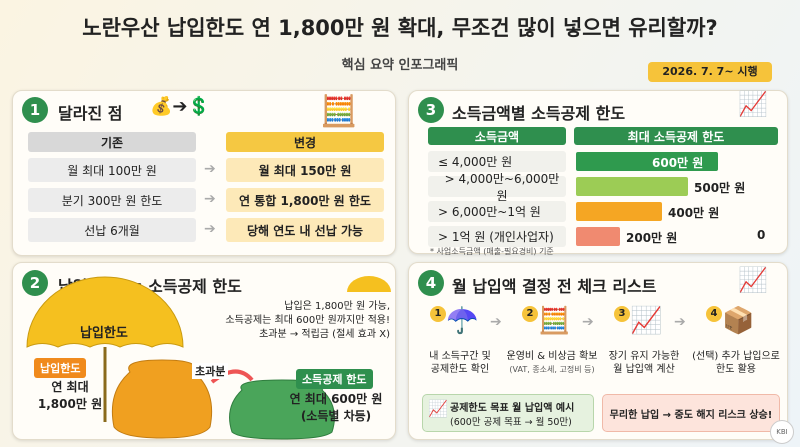  I want to click on icon: 🧮, so click(339, 111).